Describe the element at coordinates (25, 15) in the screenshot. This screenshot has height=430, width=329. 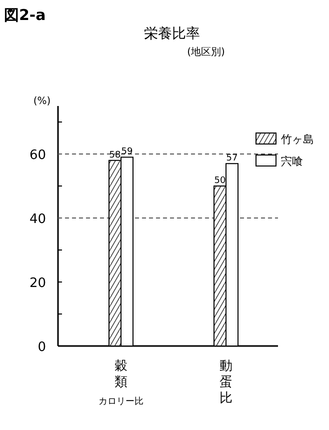
I see `caption: 図2-a` at that location.